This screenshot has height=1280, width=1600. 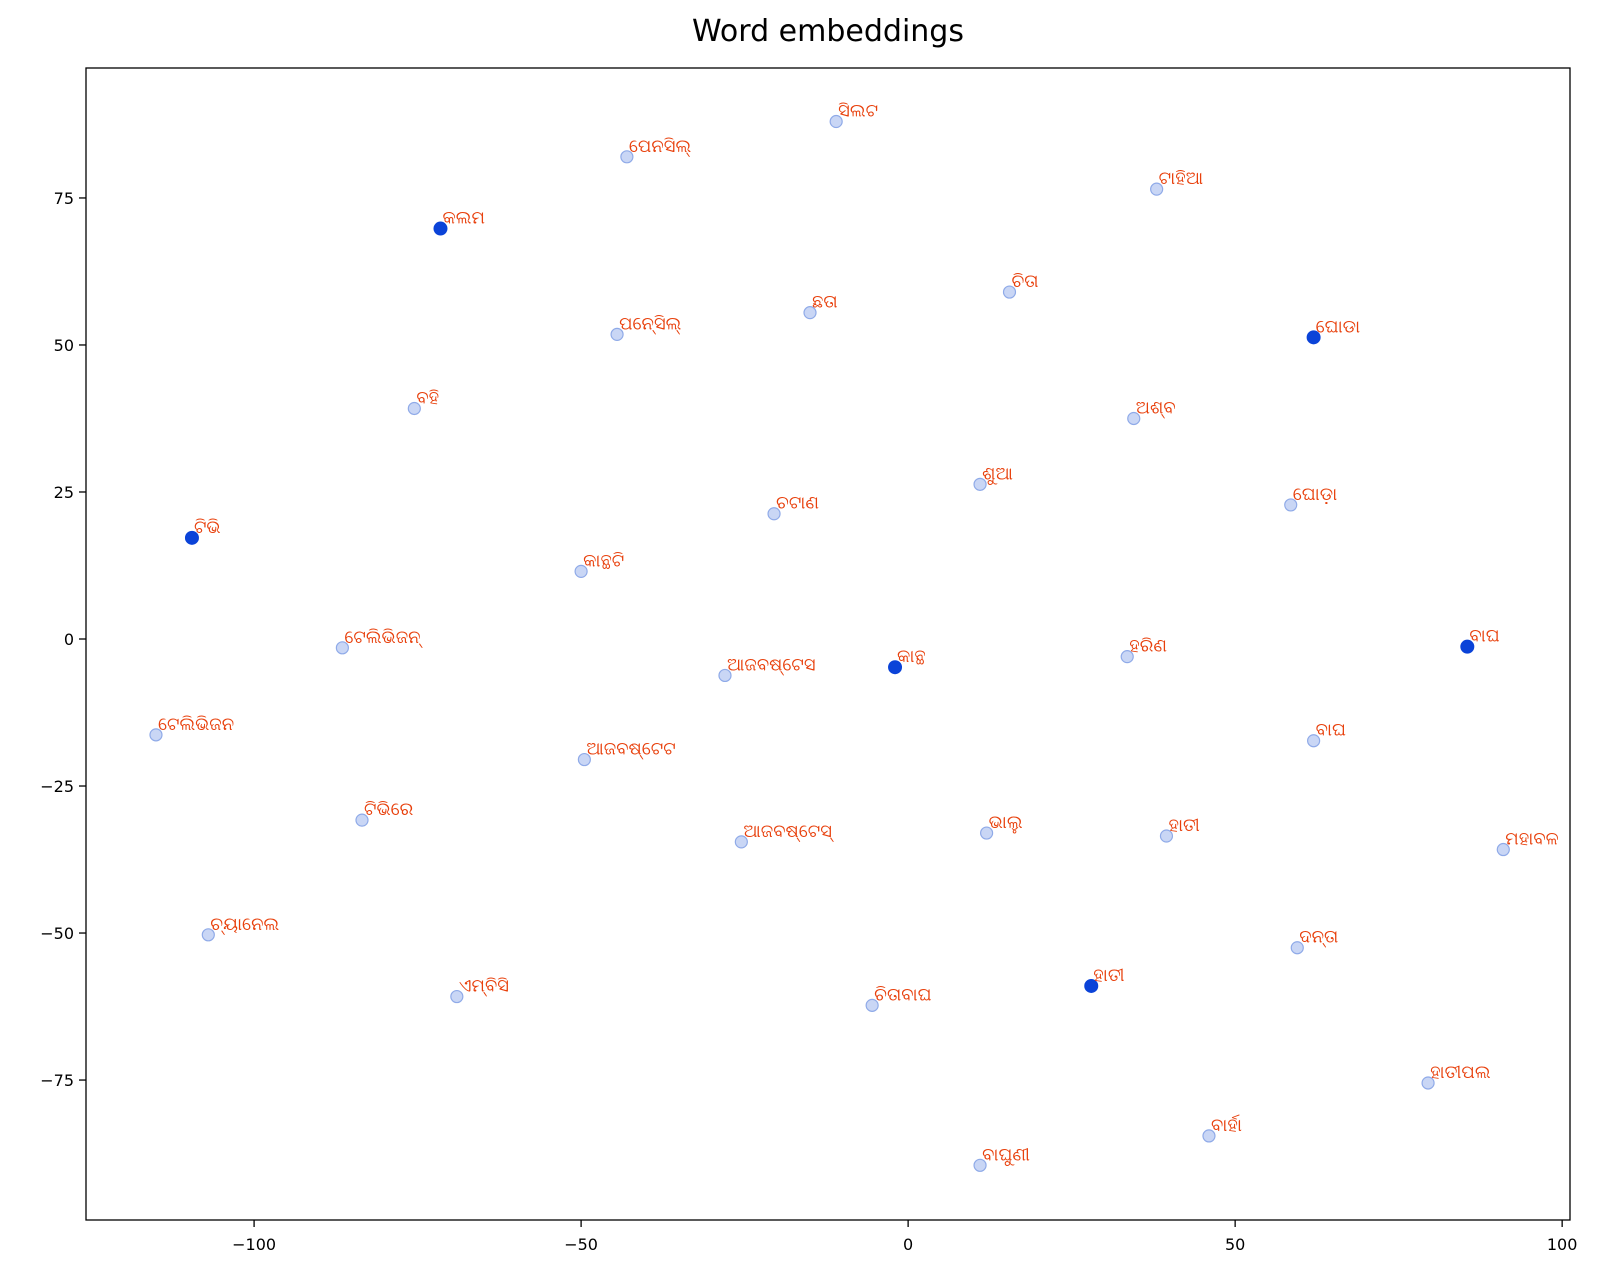 I want to click on point-label: ଚ୍ୟାନେଲ, so click(x=244, y=924).